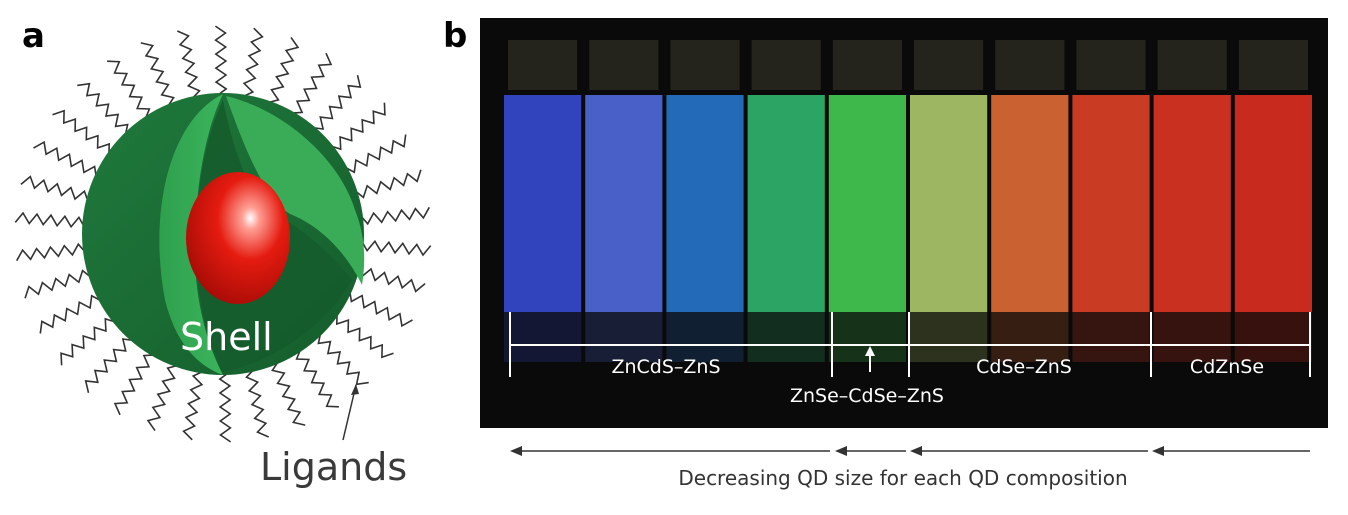  What do you see at coordinates (295, 190) in the screenshot?
I see `shell-cut-face-right` at bounding box center [295, 190].